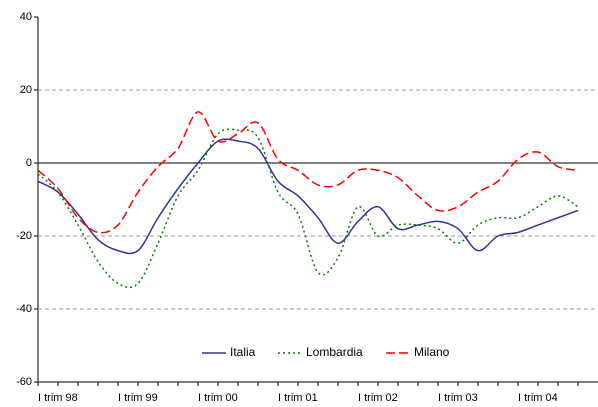 The height and width of the screenshot is (407, 598). I want to click on x-tick-label: I trim 98, so click(58, 398).